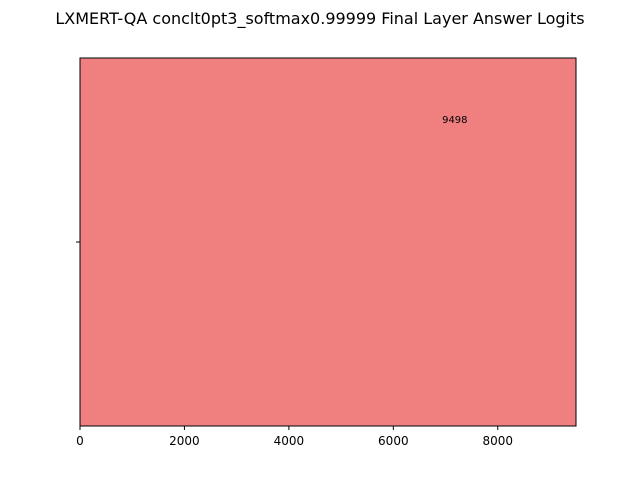 This screenshot has width=640, height=480. Describe the element at coordinates (184, 441) in the screenshot. I see `x-tick-label: 2000` at that location.